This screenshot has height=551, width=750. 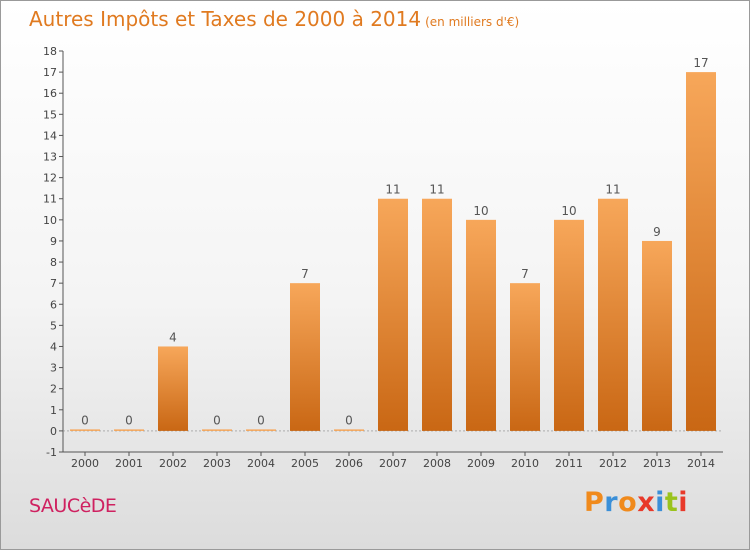 I want to click on value-label-2003: 0, so click(x=217, y=420).